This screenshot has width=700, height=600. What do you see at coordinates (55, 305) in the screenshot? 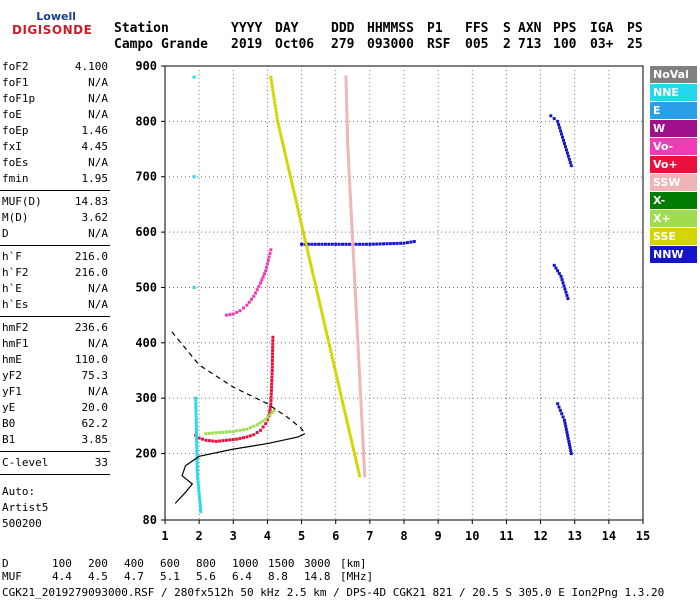
I see `param-row: h`Es N/A` at bounding box center [55, 305].